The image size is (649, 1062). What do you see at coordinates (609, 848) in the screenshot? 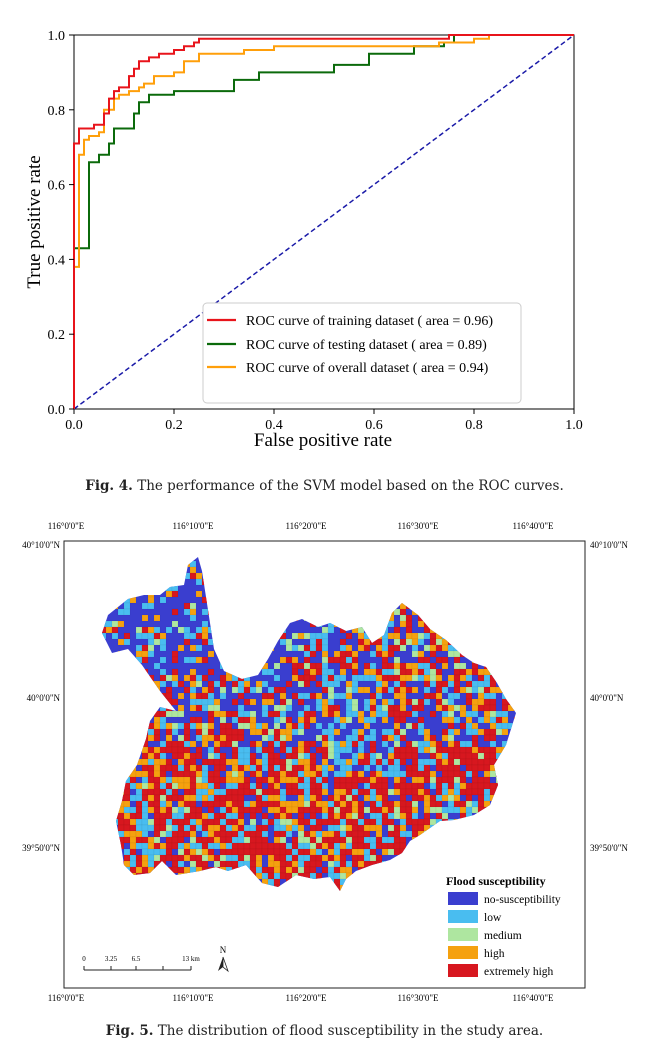
I see `right-lat-label: 39°50'0"N` at bounding box center [609, 848].